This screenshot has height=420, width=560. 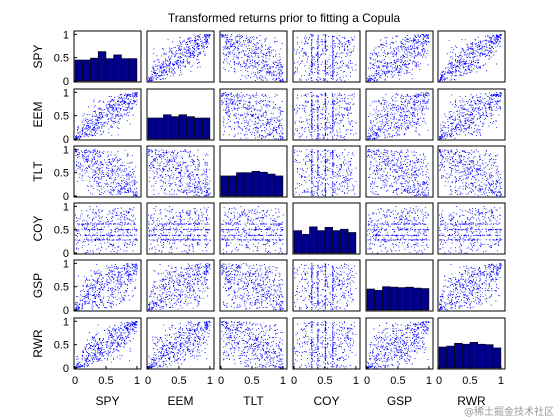 What do you see at coordinates (253, 401) in the screenshot?
I see `col-label-tlt: TLT` at bounding box center [253, 401].